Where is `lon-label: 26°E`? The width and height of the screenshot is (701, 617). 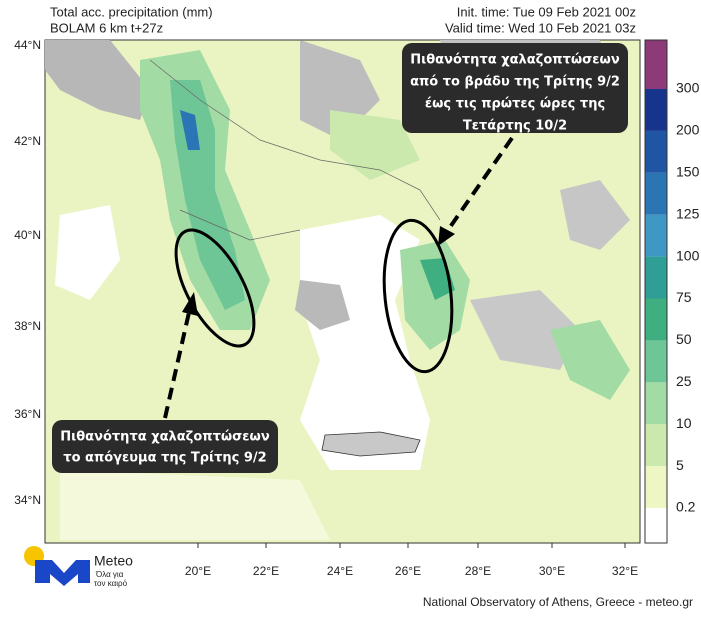 lon-label: 26°E is located at coordinates (408, 571).